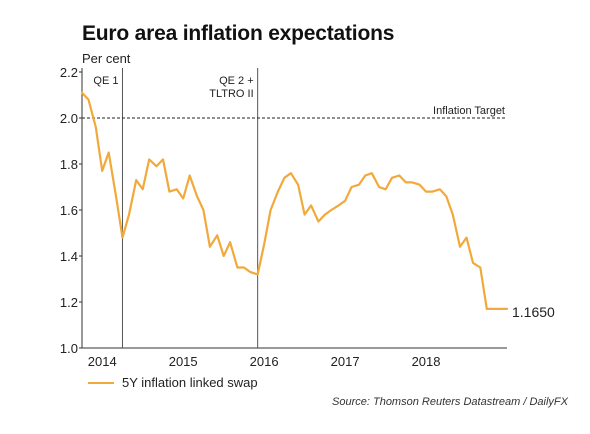 This screenshot has width=590, height=434. Describe the element at coordinates (69, 210) in the screenshot. I see `y-tick-label: 1.6` at that location.